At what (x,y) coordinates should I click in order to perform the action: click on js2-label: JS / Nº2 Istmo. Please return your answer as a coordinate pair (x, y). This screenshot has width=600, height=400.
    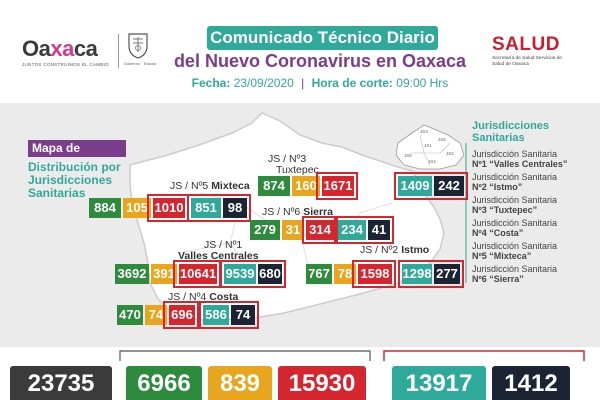
    Looking at the image, I should click on (394, 250).